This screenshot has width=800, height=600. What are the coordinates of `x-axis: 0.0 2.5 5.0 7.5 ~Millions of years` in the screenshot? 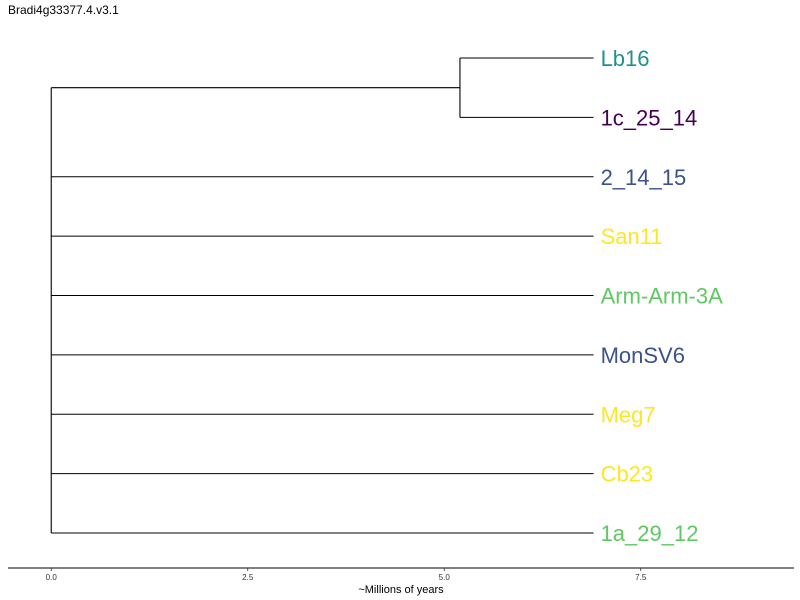 It's located at (401, 581).